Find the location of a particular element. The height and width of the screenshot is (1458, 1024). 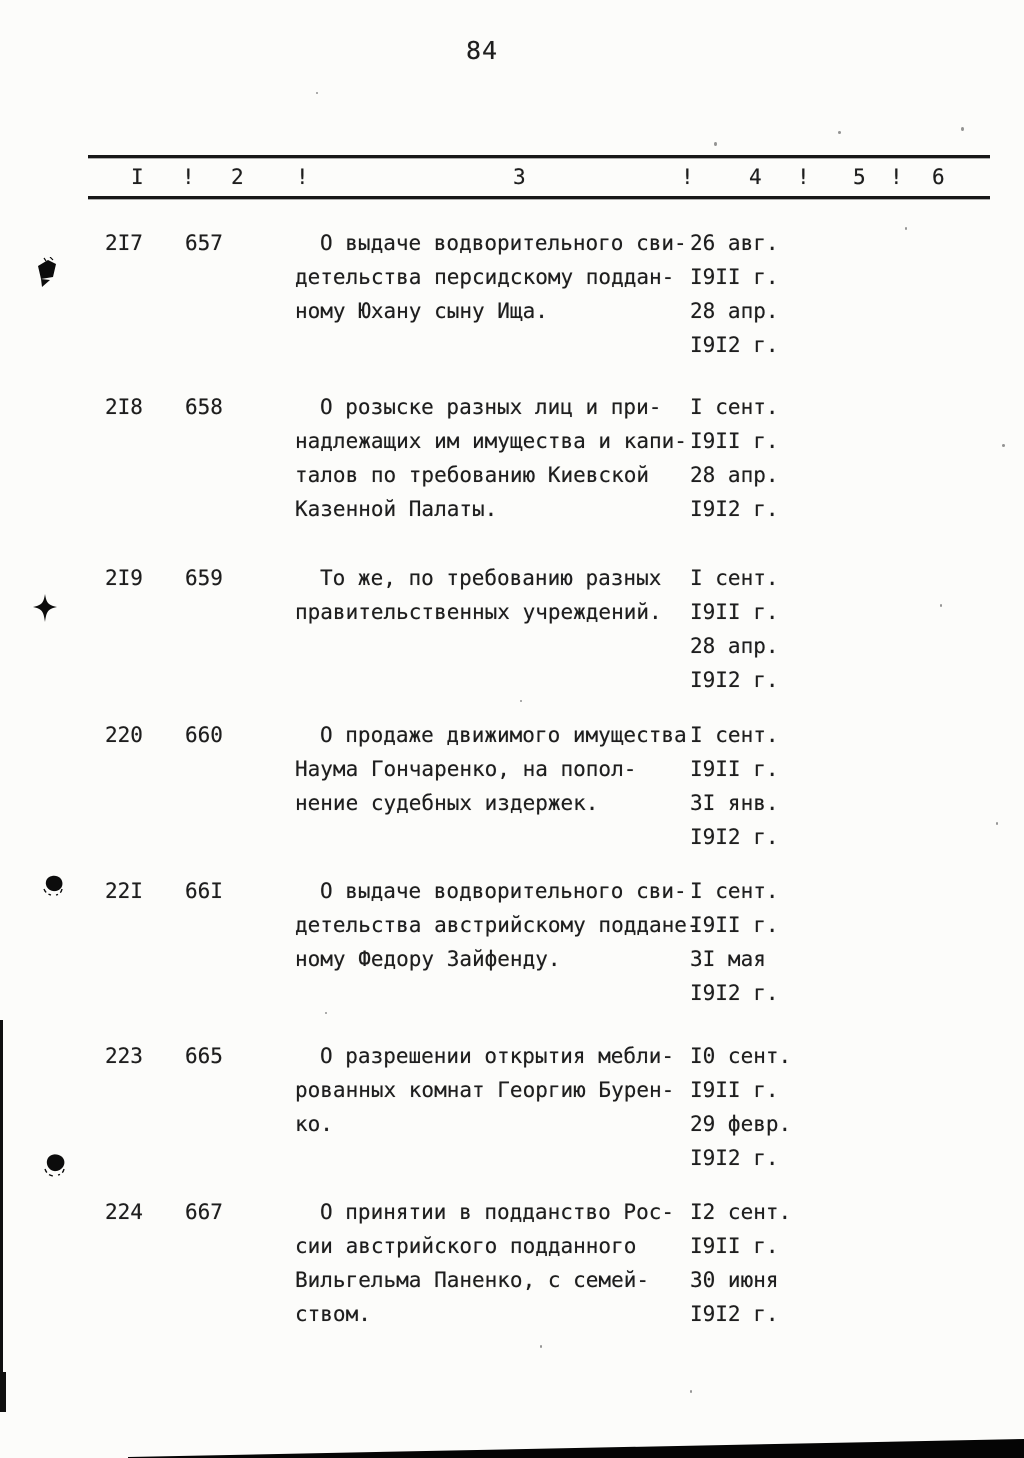

date-line: 29 февр. is located at coordinates (741, 1124).